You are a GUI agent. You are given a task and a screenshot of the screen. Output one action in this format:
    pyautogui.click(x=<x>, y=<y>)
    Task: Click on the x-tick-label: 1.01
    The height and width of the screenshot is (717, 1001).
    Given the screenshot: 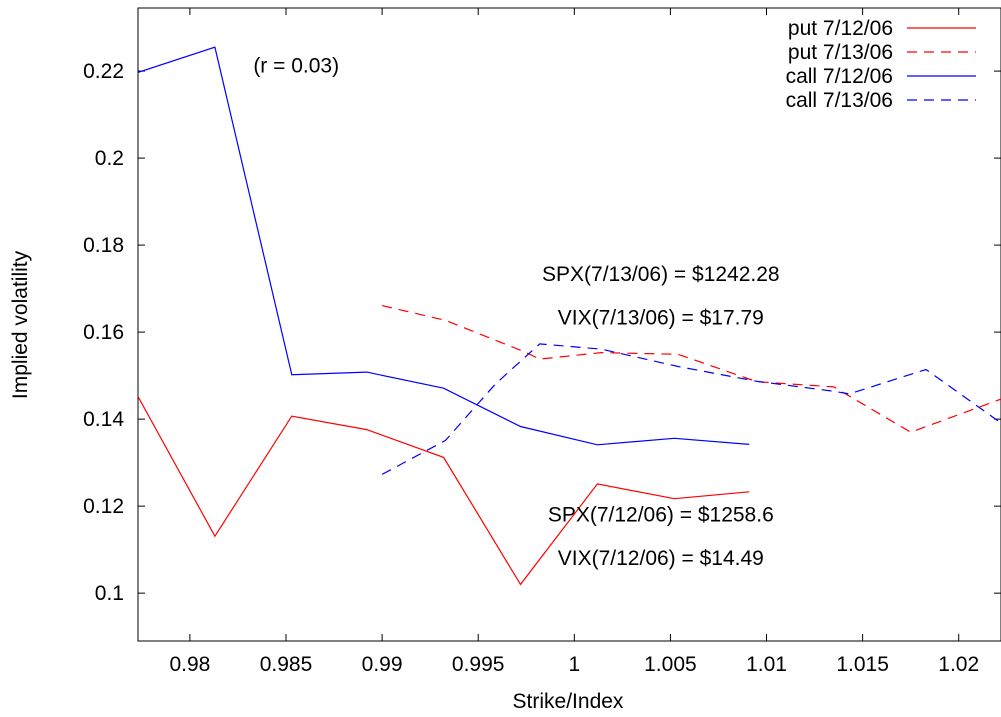 What is the action you would take?
    pyautogui.click(x=766, y=664)
    